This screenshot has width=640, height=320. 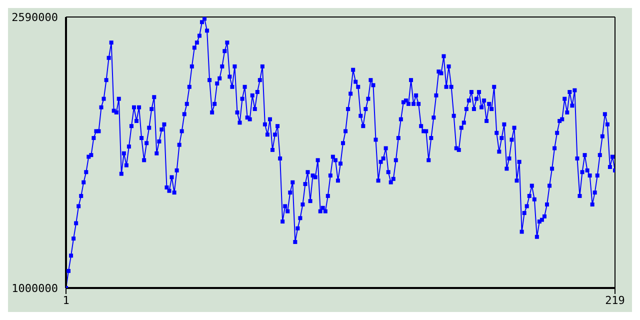 I want to click on x-tick-label: 1, so click(x=66, y=300).